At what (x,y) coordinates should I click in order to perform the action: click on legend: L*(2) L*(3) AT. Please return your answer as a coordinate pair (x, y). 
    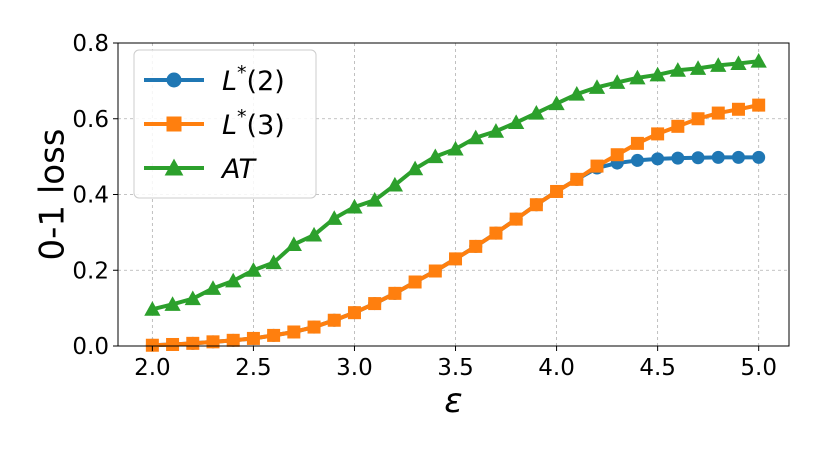
    Looking at the image, I should click on (225, 124).